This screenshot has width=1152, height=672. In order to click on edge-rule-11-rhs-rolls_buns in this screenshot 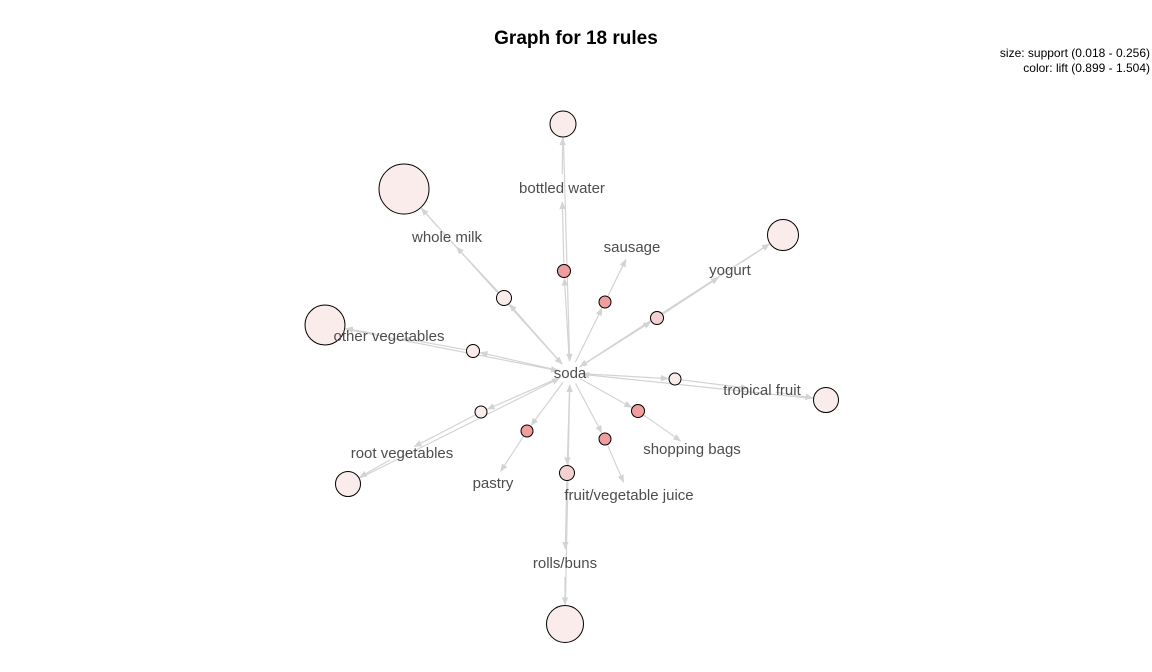, I will do `click(565, 515)`.